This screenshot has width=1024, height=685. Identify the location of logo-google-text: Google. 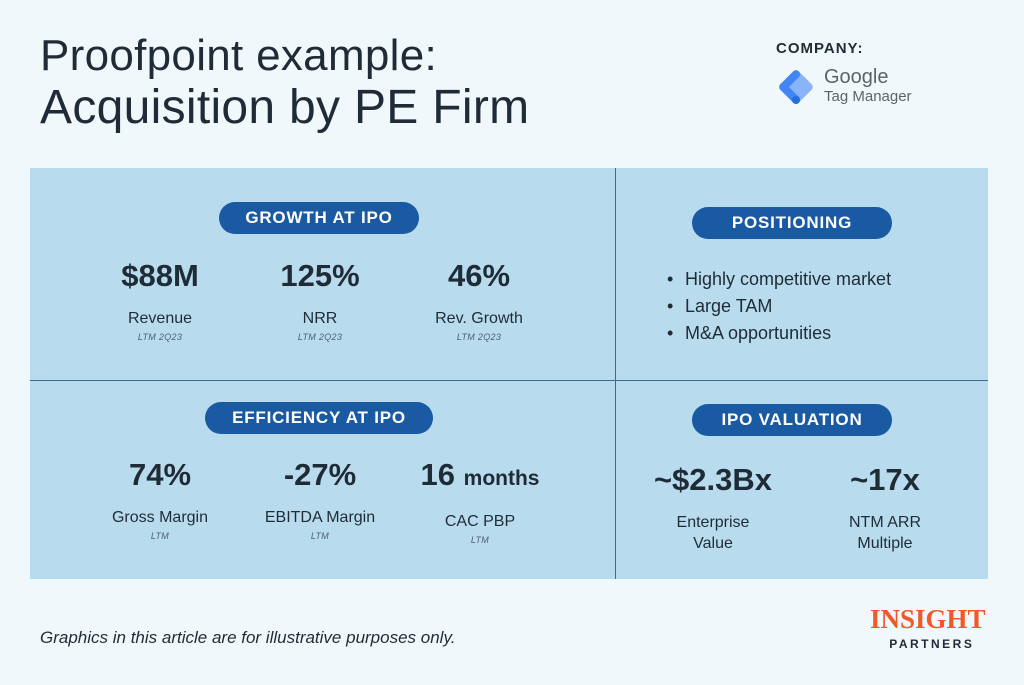
(856, 77).